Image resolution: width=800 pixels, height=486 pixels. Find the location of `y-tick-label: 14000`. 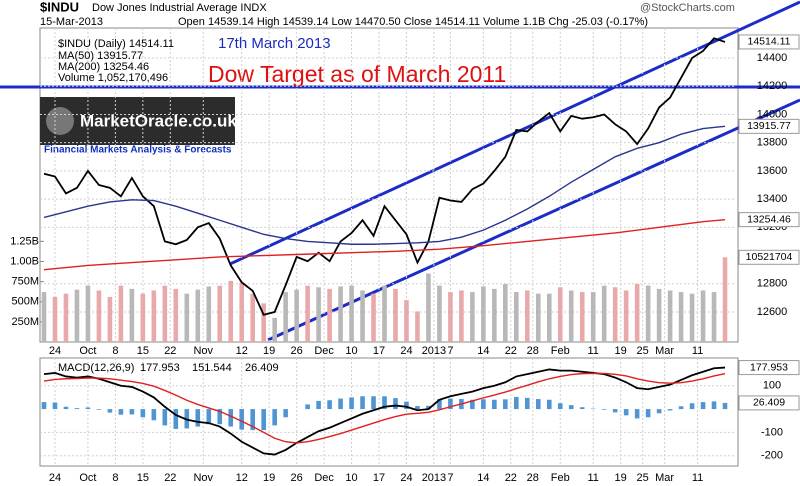

y-tick-label: 14000 is located at coordinates (772, 114).